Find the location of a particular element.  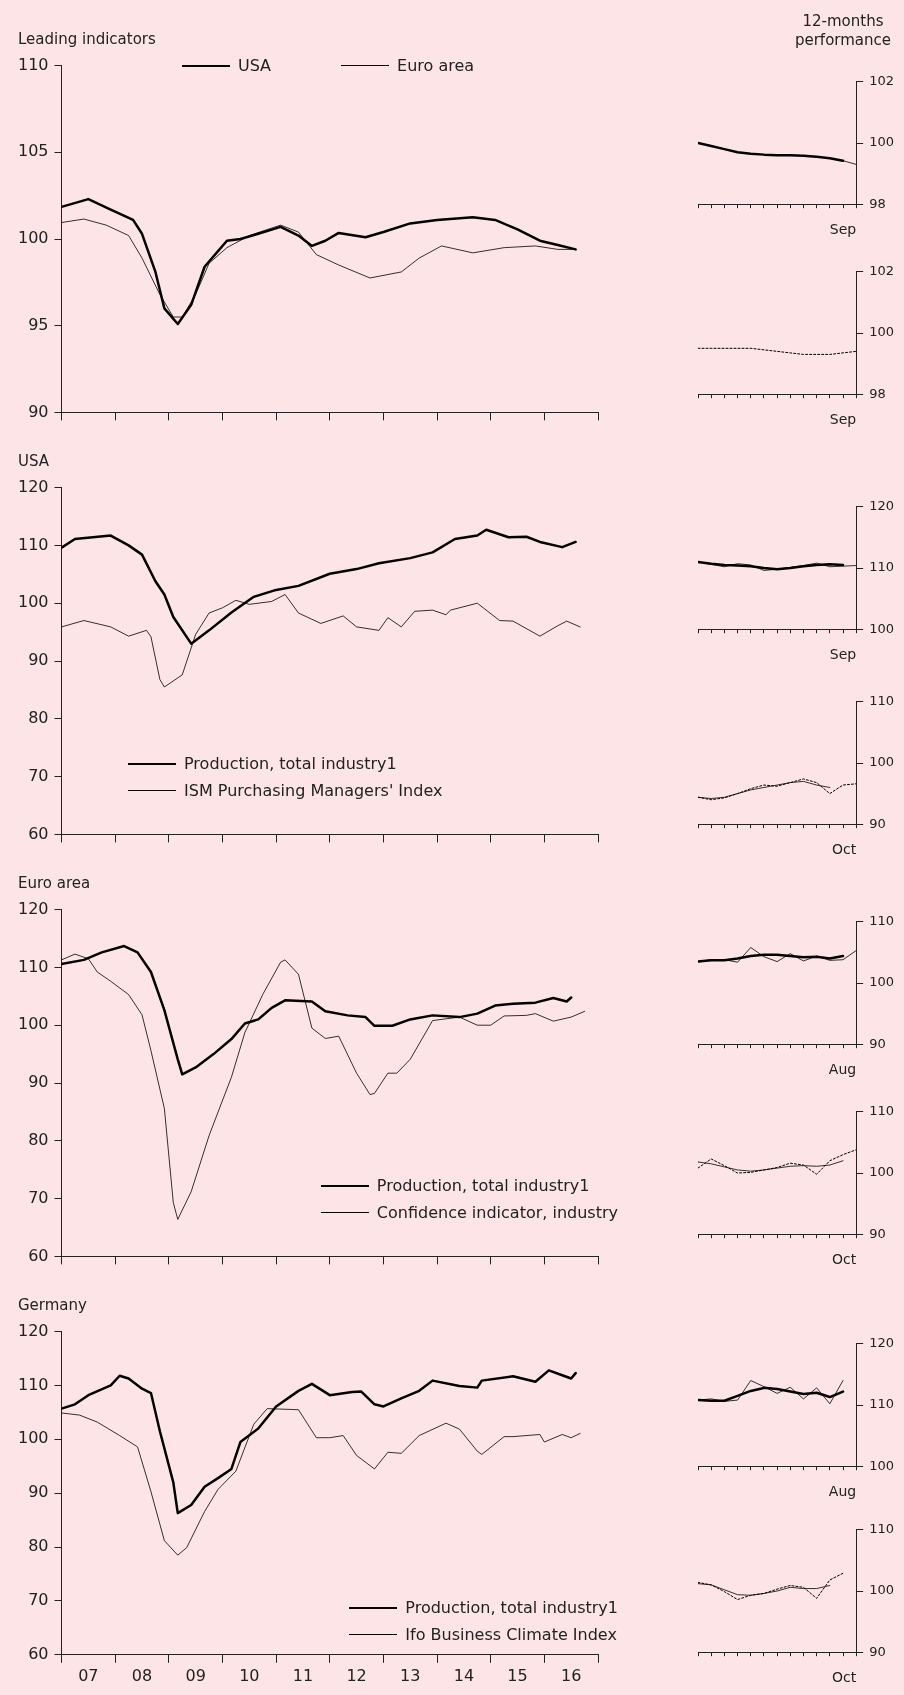

x-tick-label: 15 is located at coordinates (517, 1675).